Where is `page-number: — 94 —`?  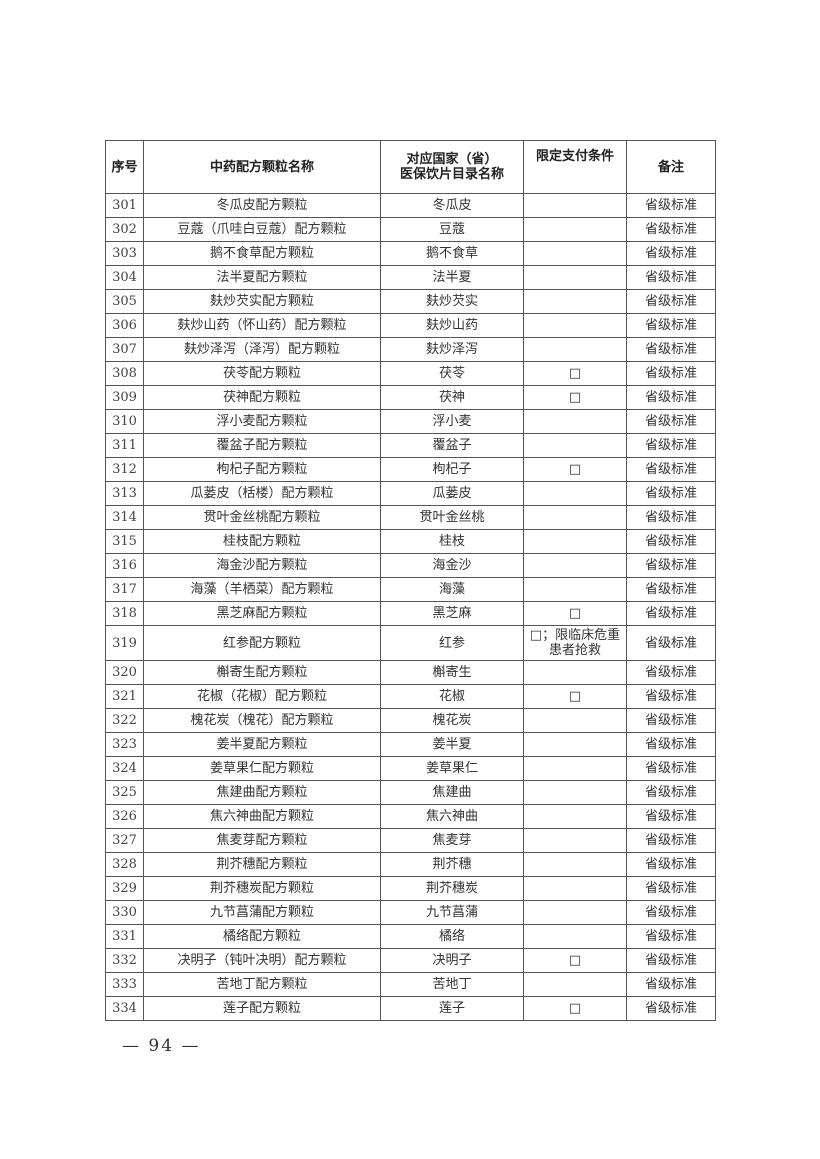 page-number: — 94 — is located at coordinates (161, 1046).